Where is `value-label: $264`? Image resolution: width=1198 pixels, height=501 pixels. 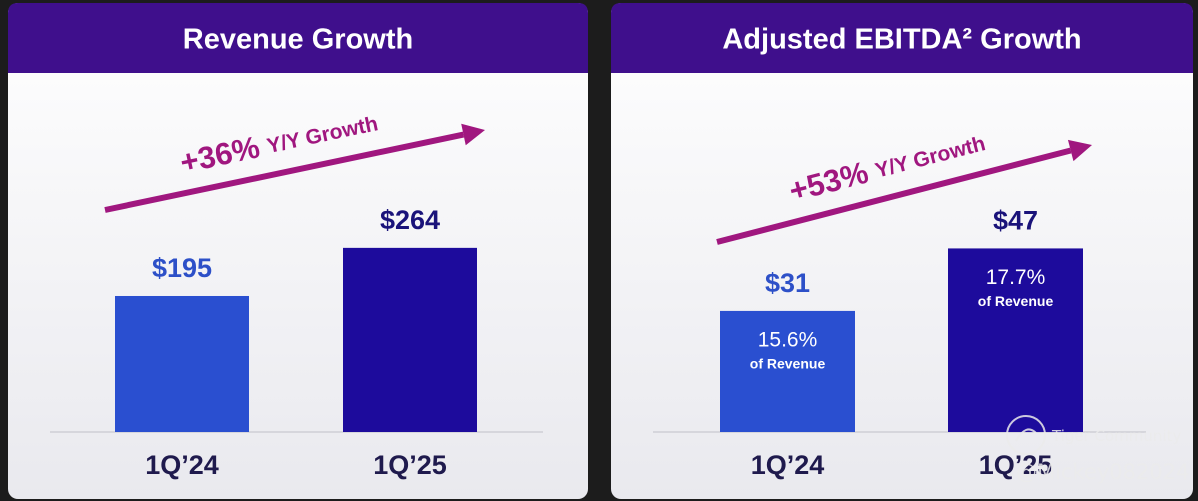 value-label: $264 is located at coordinates (410, 220).